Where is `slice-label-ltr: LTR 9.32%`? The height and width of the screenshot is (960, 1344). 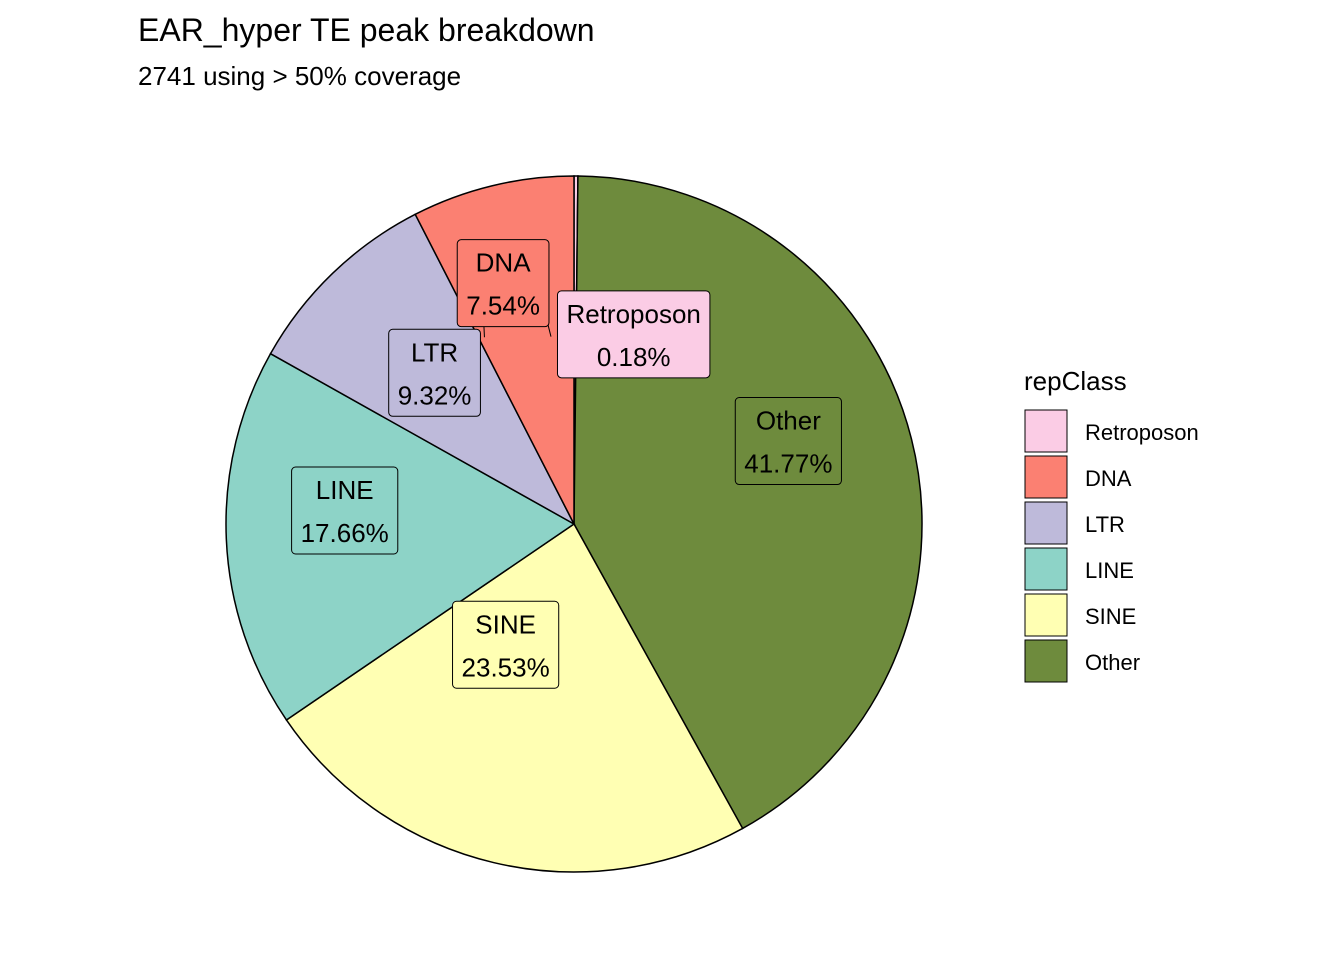
slice-label-ltr: LTR 9.32% is located at coordinates (434, 372).